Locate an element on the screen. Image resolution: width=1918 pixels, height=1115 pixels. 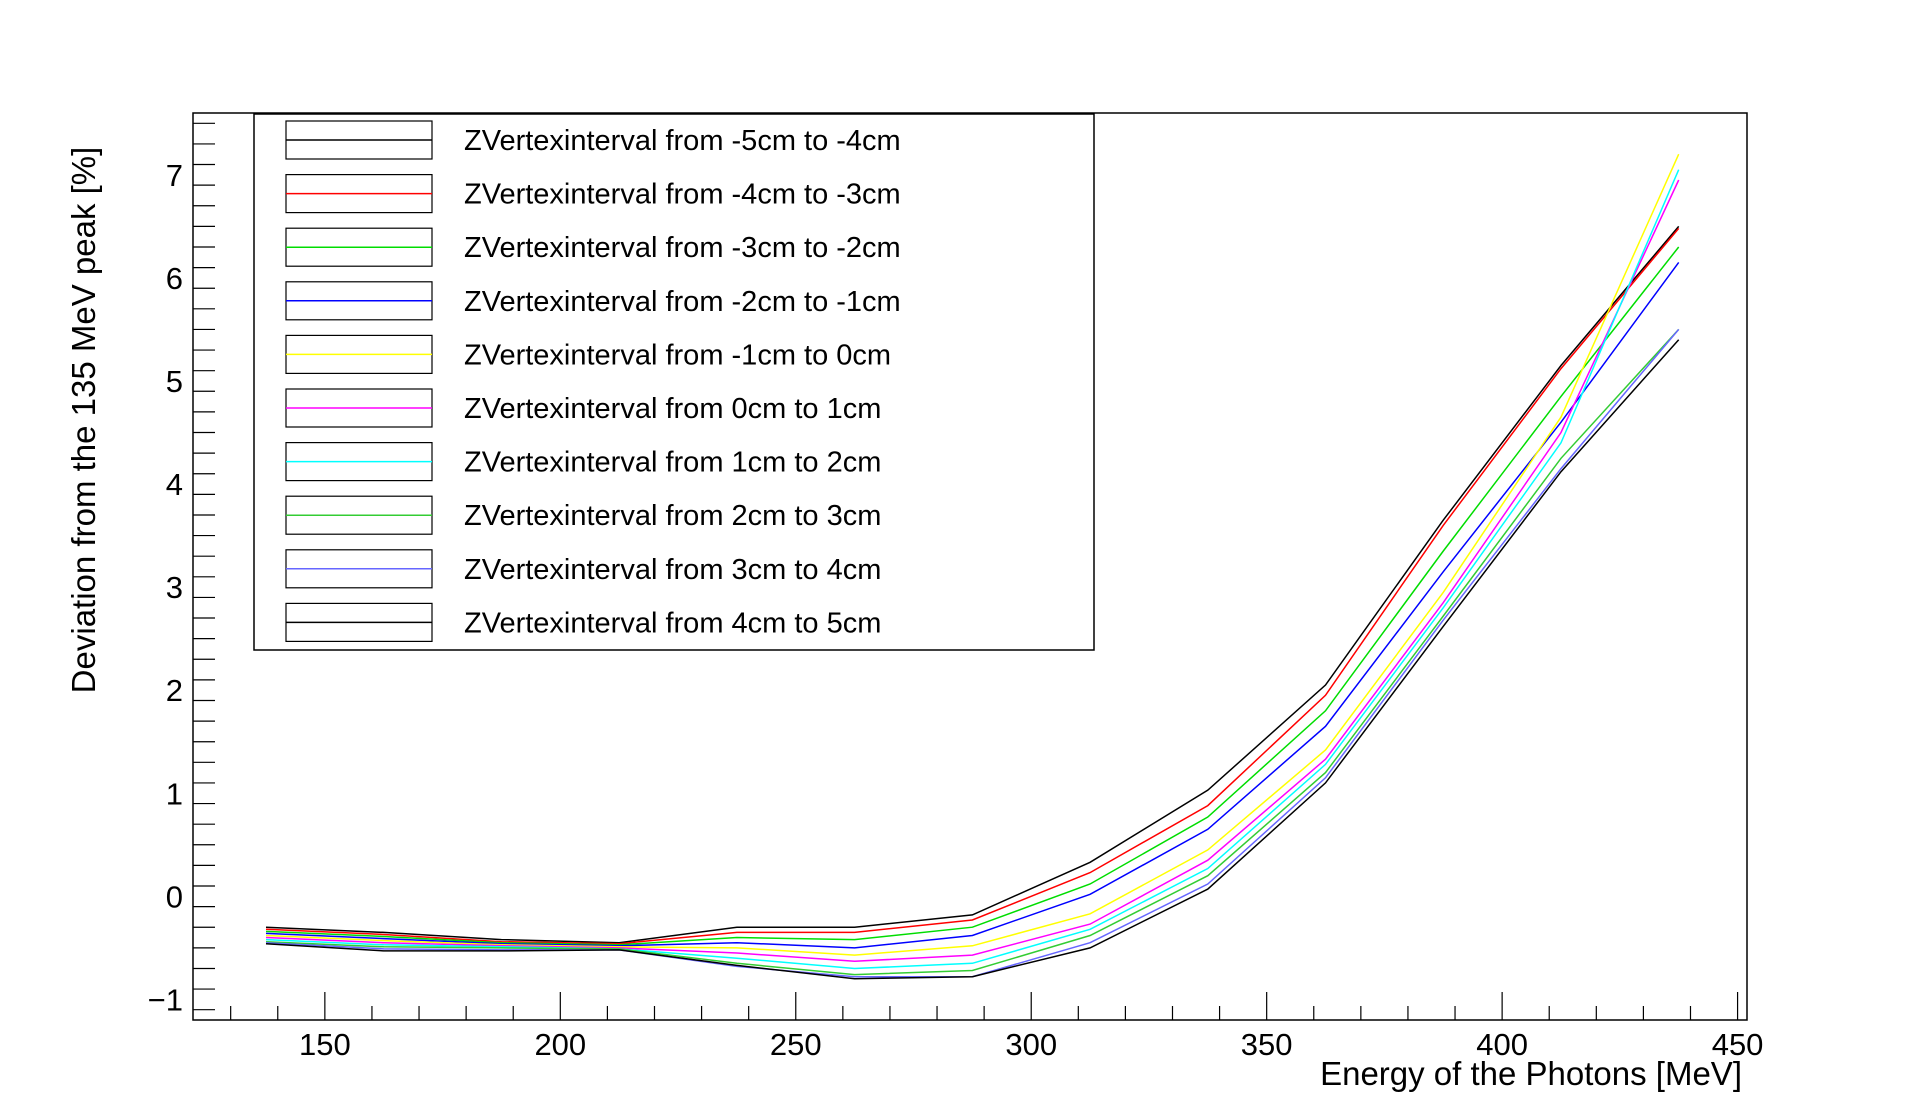
y-axis: −1 0 1 2 3 4 5 6 7 is located at coordinates (181, 569).